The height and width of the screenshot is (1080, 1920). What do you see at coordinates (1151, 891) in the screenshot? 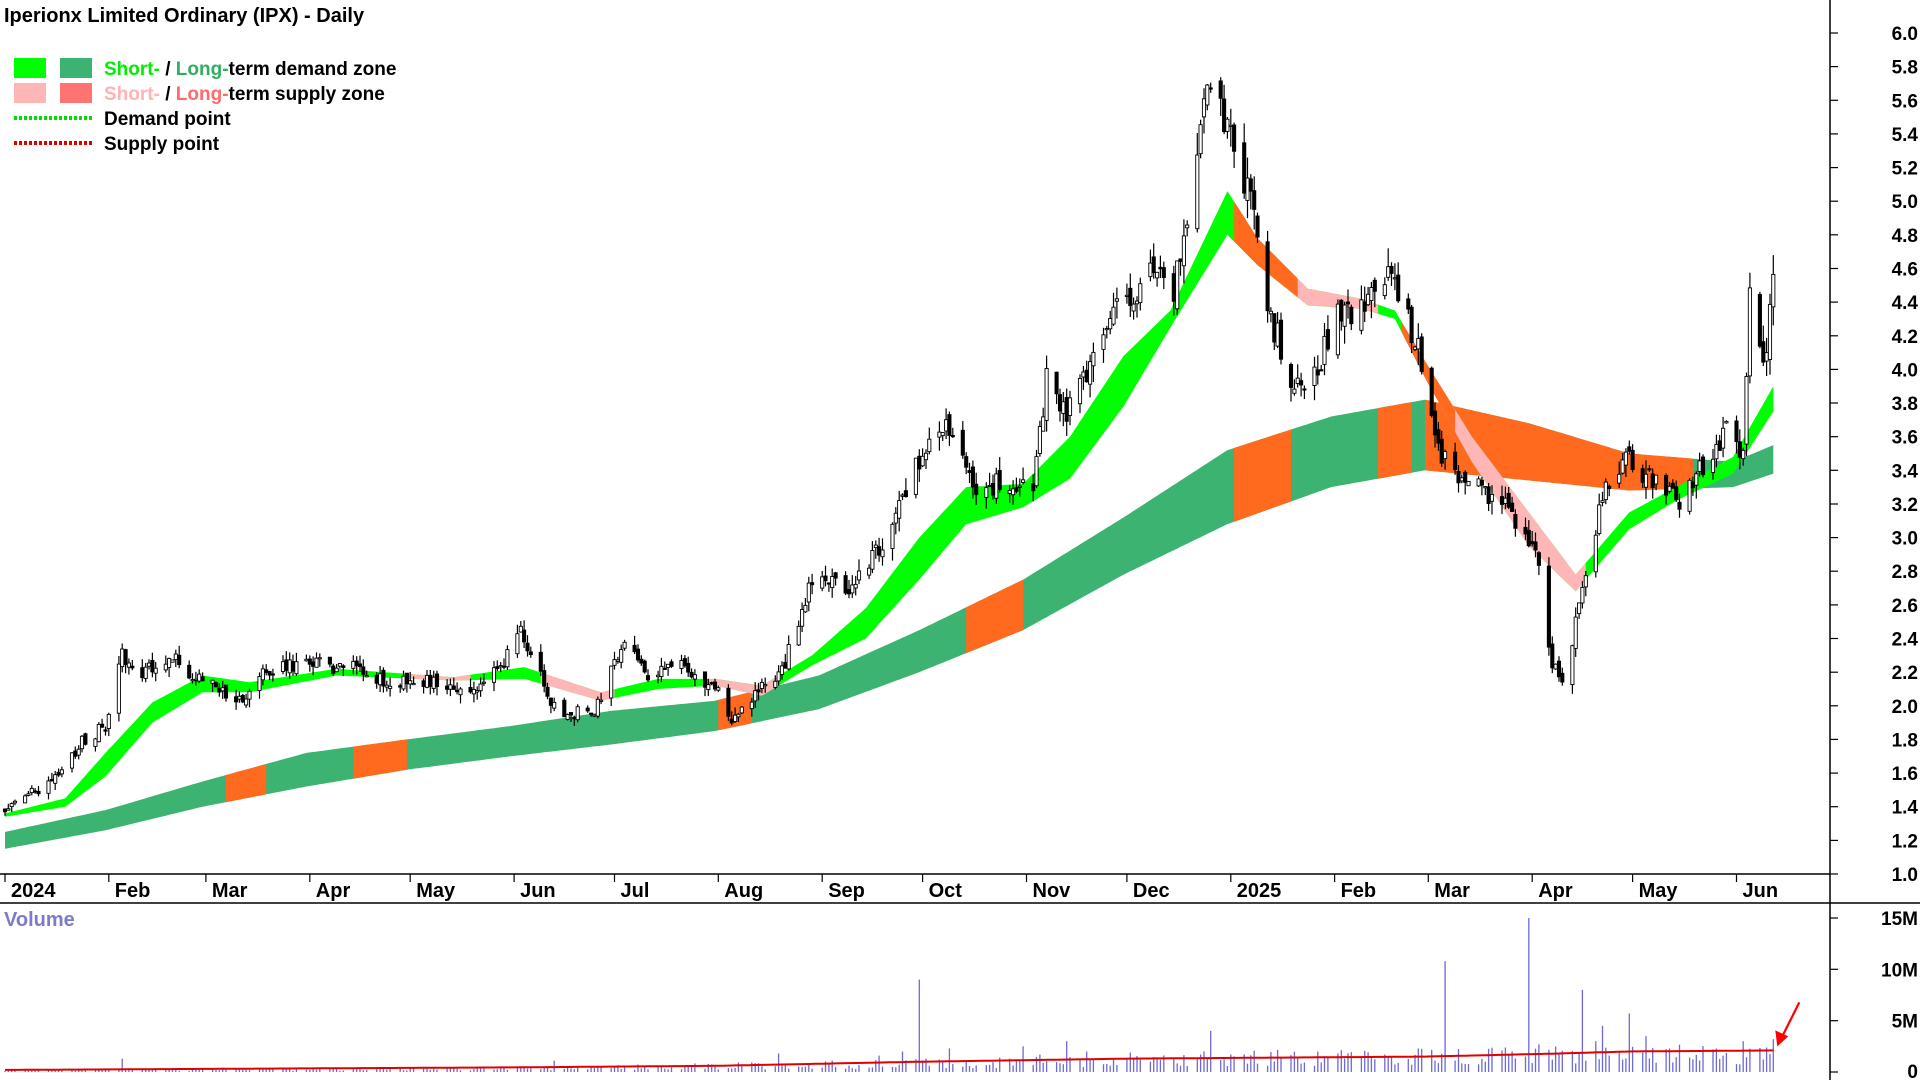
I see `time-tick-label: Dec` at bounding box center [1151, 891].